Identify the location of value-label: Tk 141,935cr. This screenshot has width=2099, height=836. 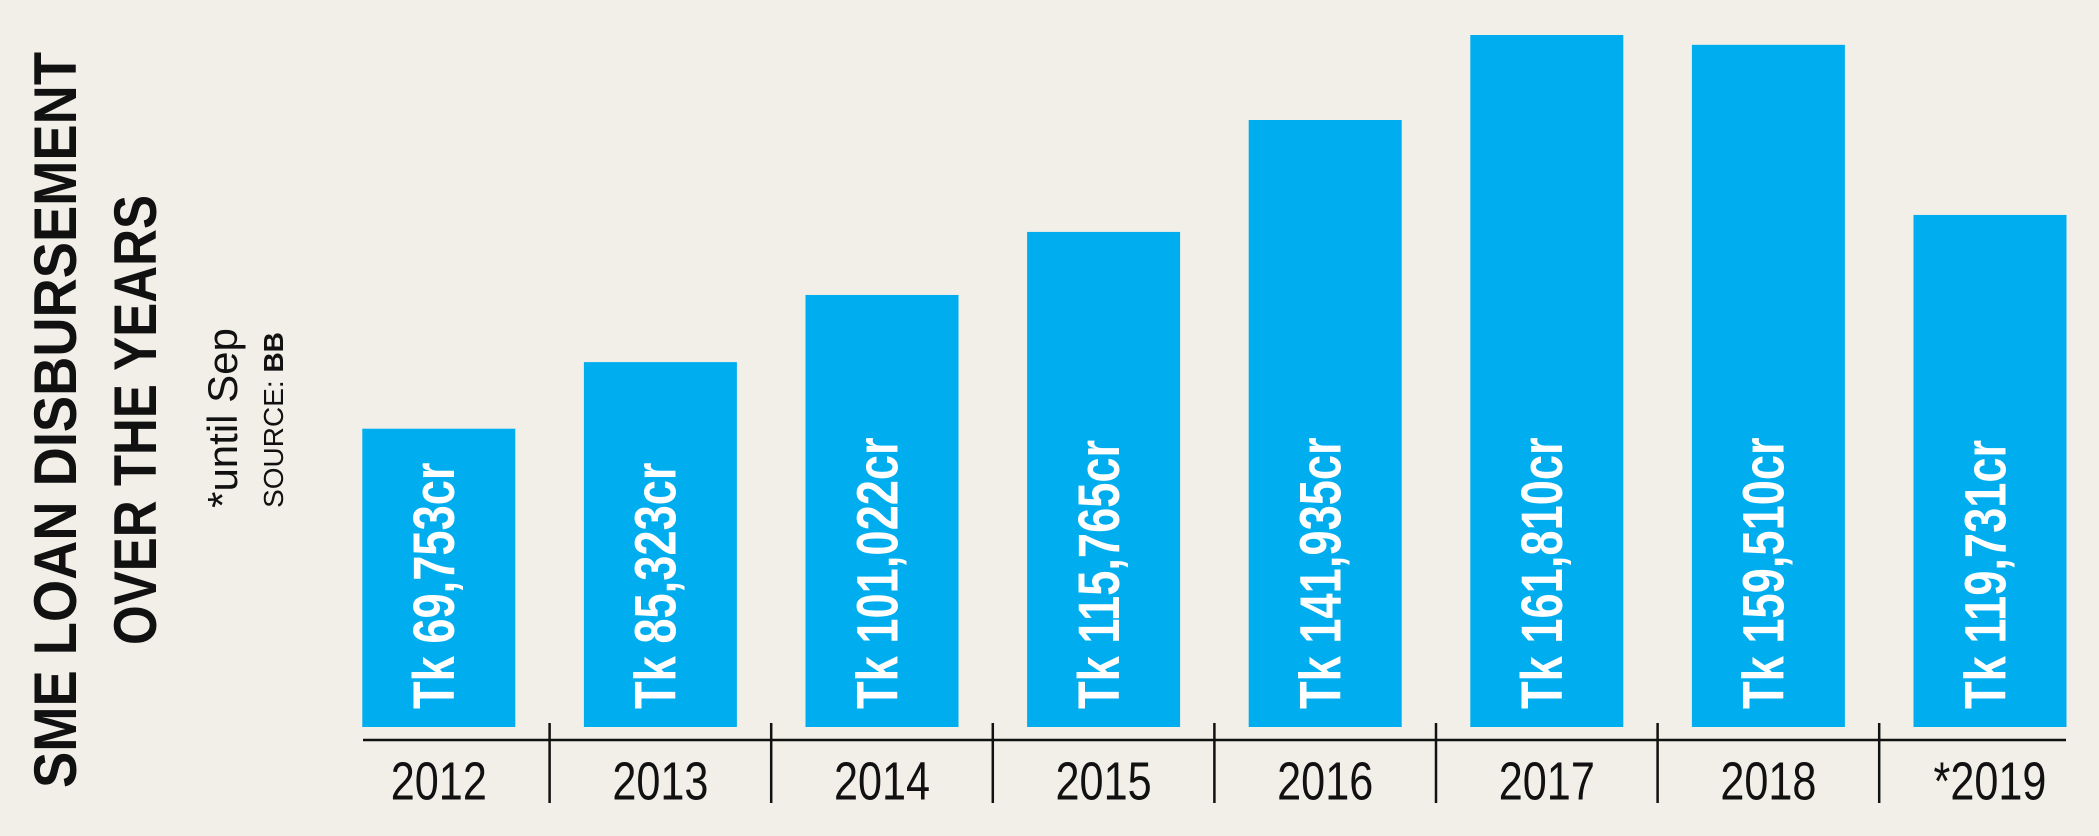
(1321, 573).